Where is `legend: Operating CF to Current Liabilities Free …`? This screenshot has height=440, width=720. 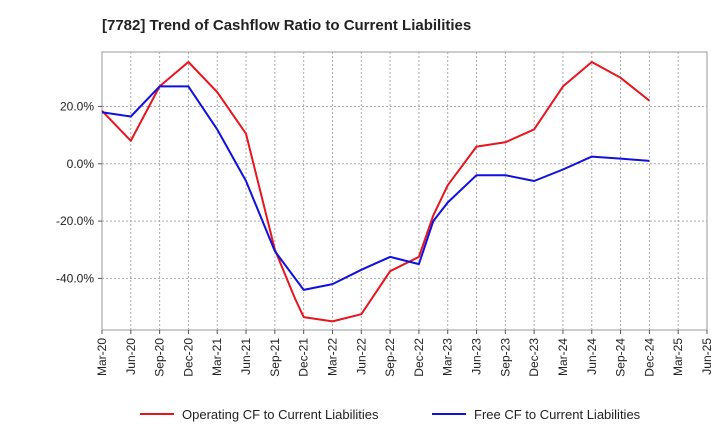 legend: Operating CF to Current Liabilities Free … is located at coordinates (390, 414).